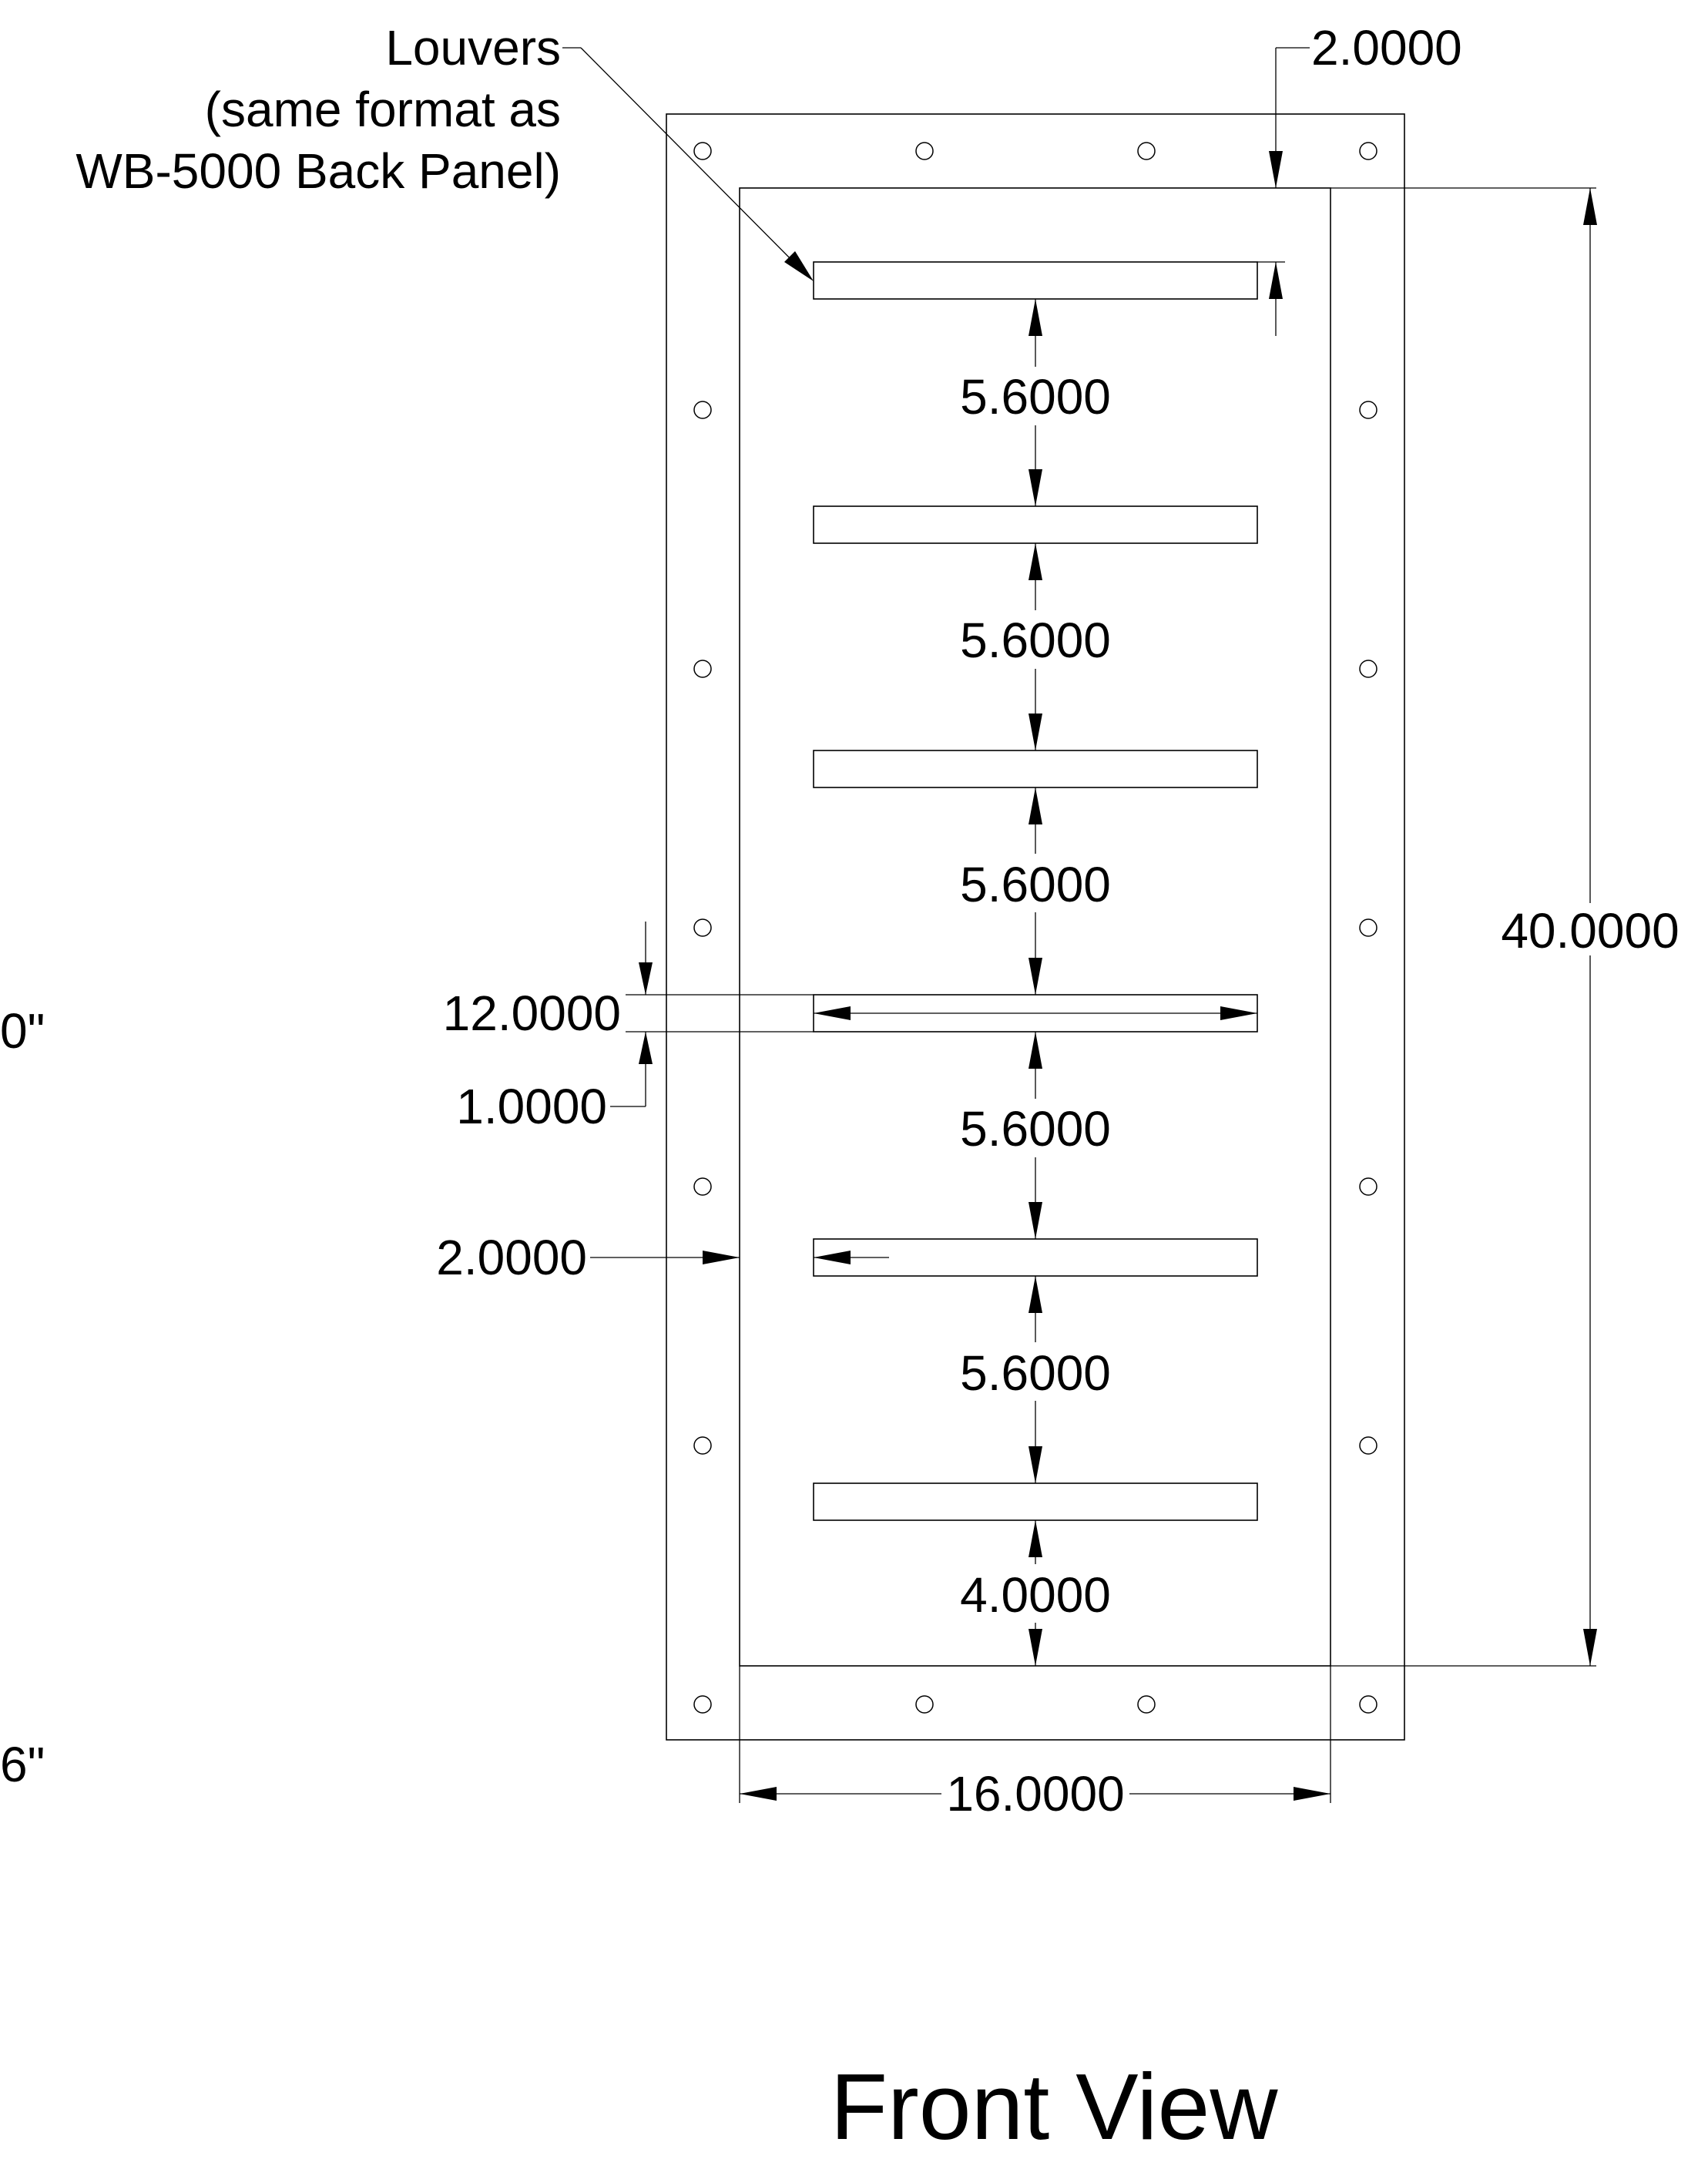 The height and width of the screenshot is (2159, 1708). Describe the element at coordinates (531, 1106) in the screenshot. I see `louver-height-label: 1.0000` at that location.